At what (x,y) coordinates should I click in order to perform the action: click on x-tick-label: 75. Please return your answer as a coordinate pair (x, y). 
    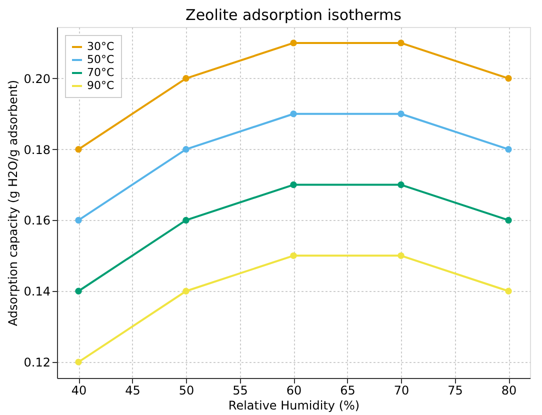
    Looking at the image, I should click on (455, 391).